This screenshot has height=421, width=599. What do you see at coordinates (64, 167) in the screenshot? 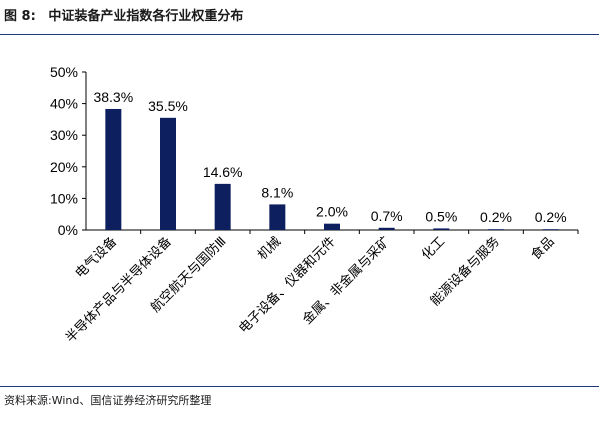
I see `y-tick-label: 20%` at bounding box center [64, 167].